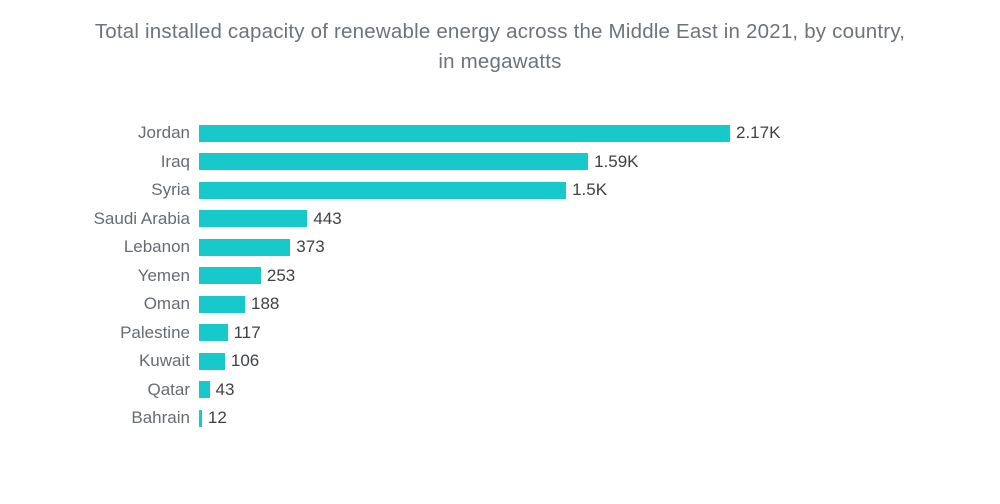 This screenshot has width=1000, height=504. Describe the element at coordinates (281, 275) in the screenshot. I see `value-label: 253` at that location.